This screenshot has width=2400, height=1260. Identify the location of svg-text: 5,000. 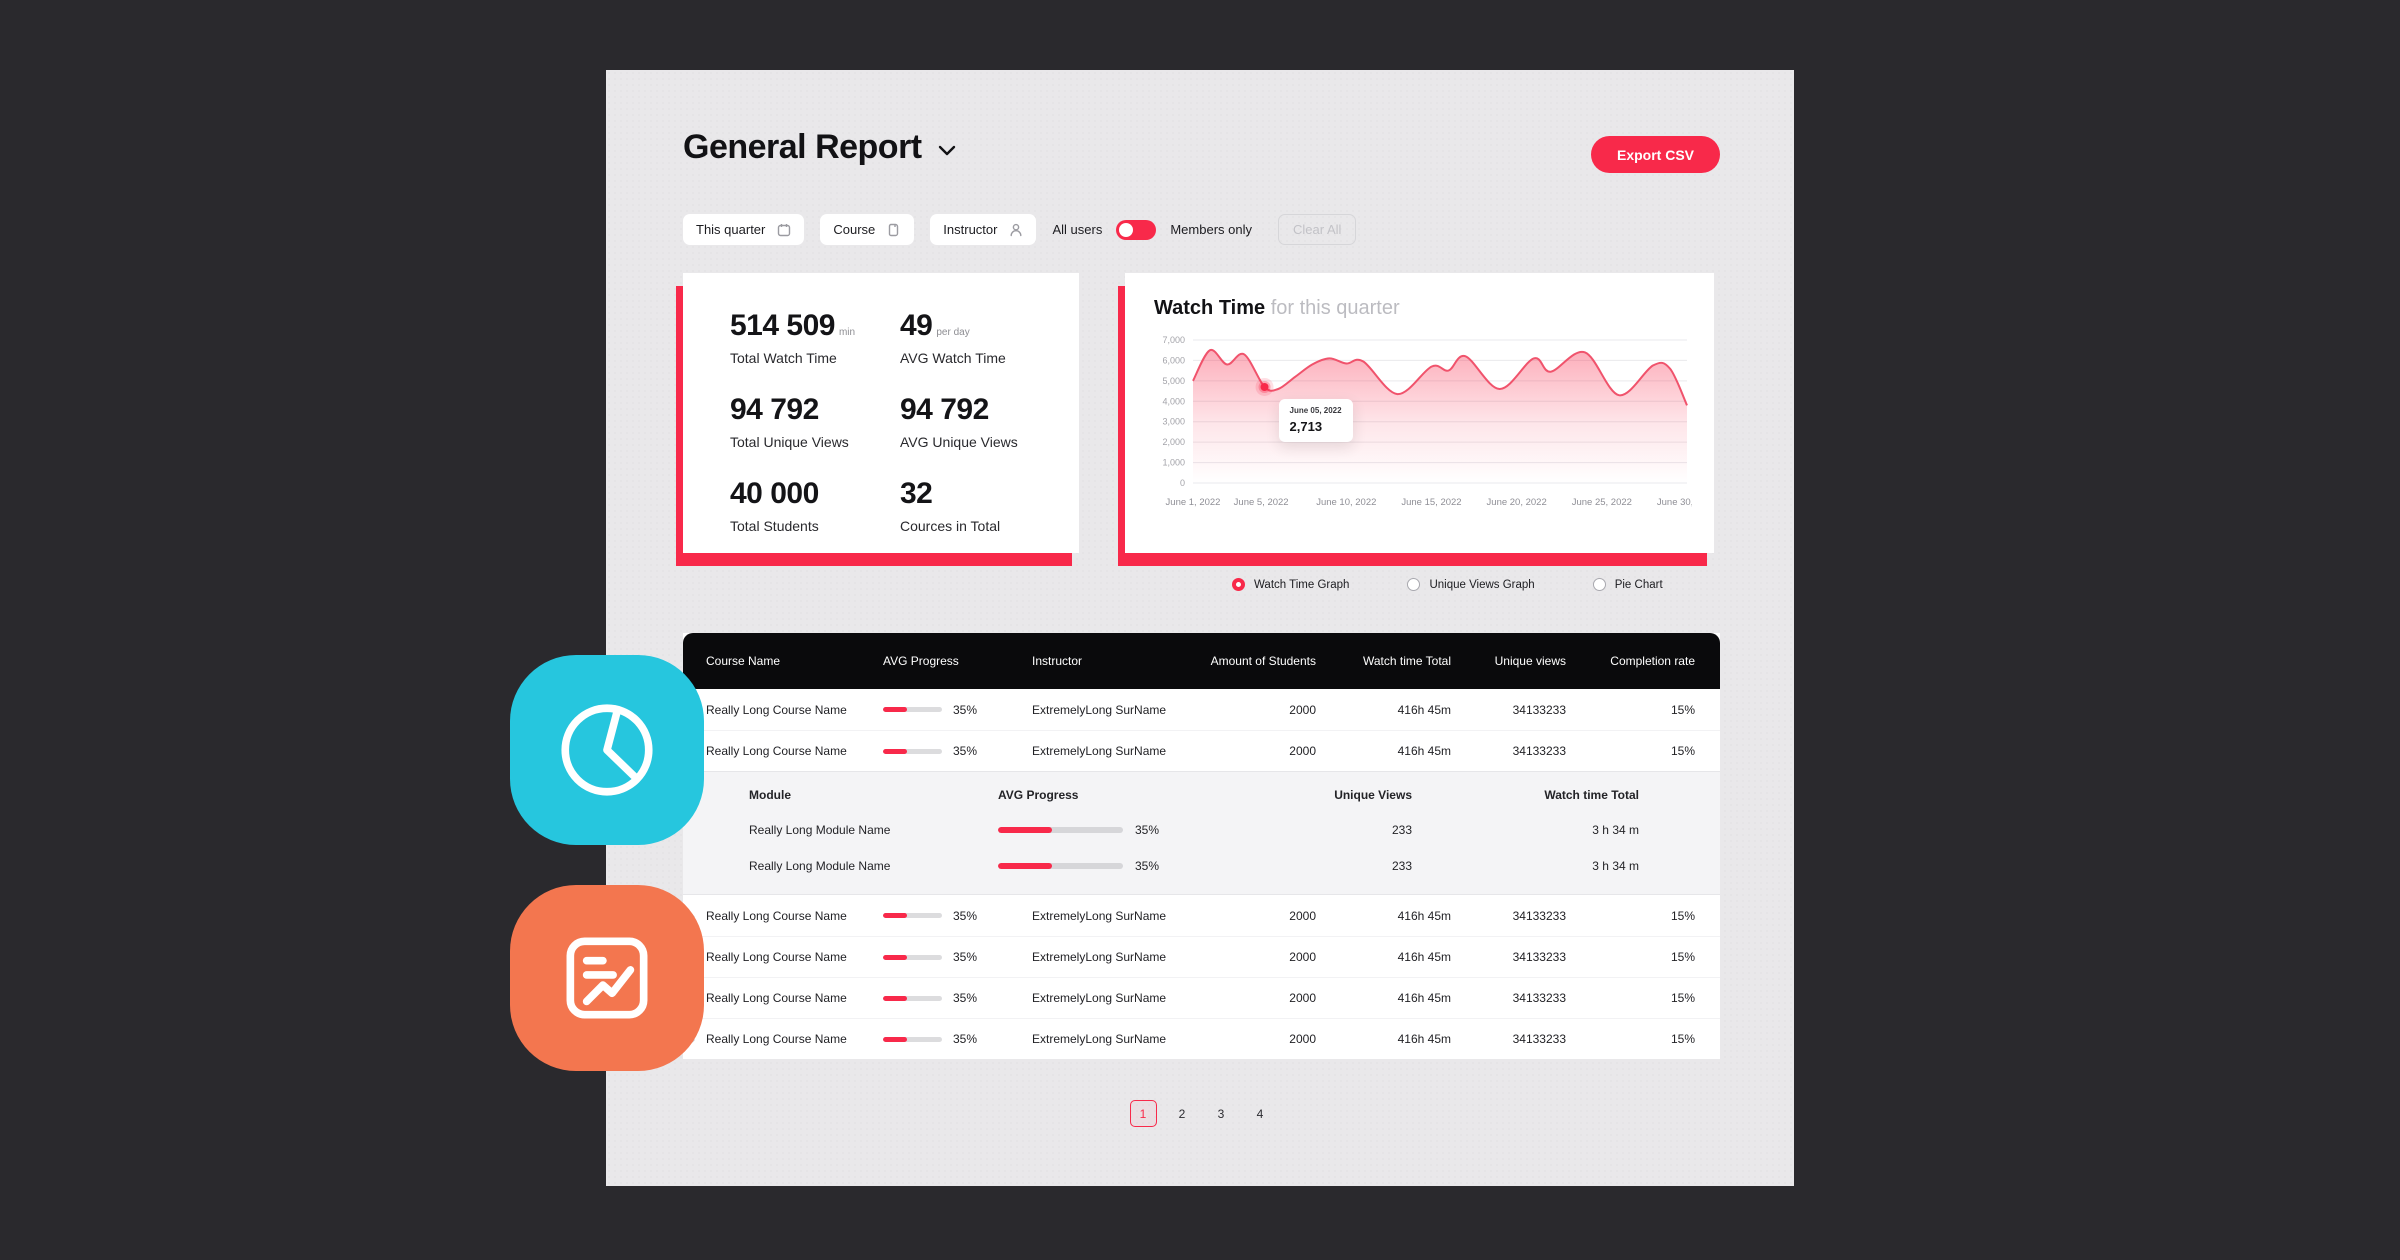
(1173, 381).